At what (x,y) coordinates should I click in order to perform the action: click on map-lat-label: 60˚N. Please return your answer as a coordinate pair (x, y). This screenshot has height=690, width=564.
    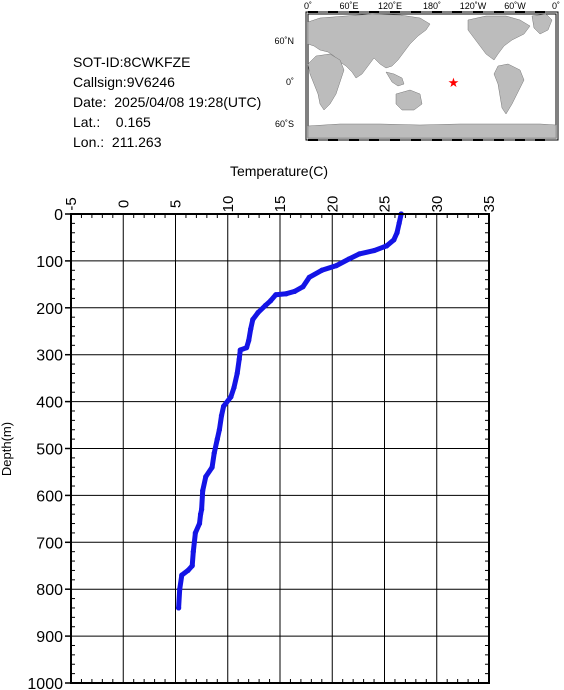
    Looking at the image, I should click on (284, 41).